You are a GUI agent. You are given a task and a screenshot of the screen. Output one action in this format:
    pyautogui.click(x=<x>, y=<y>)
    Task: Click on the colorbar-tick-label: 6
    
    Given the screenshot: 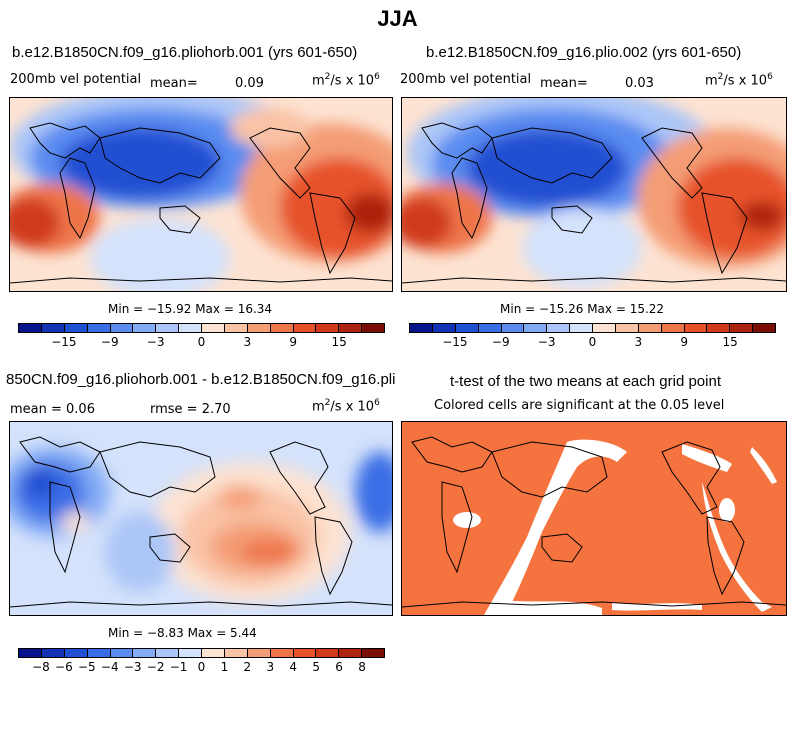 What is the action you would take?
    pyautogui.click(x=339, y=667)
    